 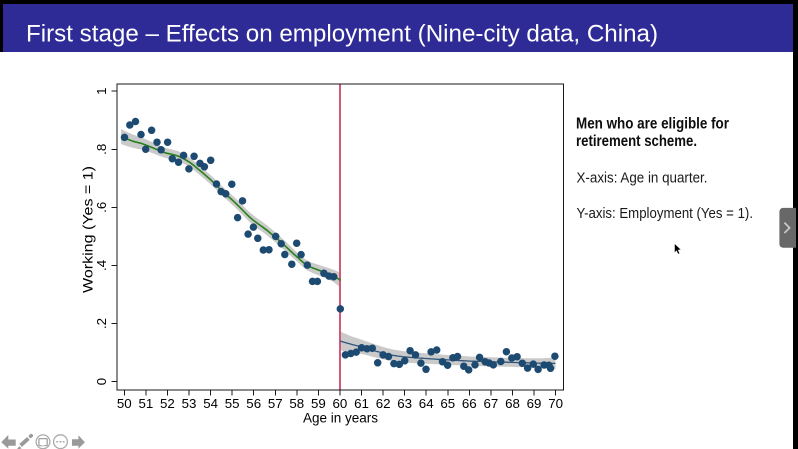 I want to click on svg-text: 58, so click(x=296, y=403).